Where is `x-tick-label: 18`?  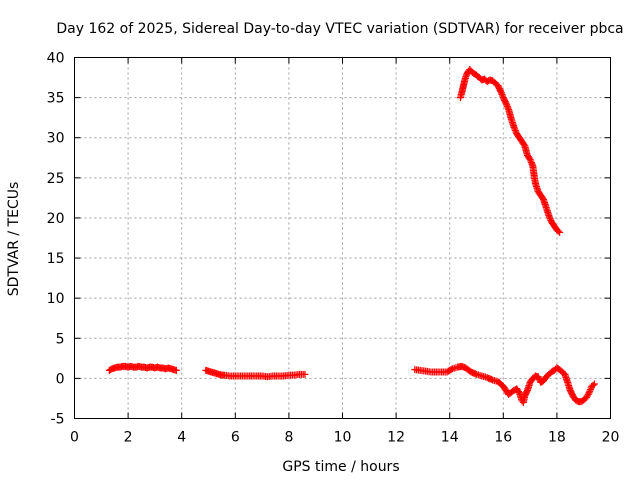
x-tick-label: 18 is located at coordinates (557, 438).